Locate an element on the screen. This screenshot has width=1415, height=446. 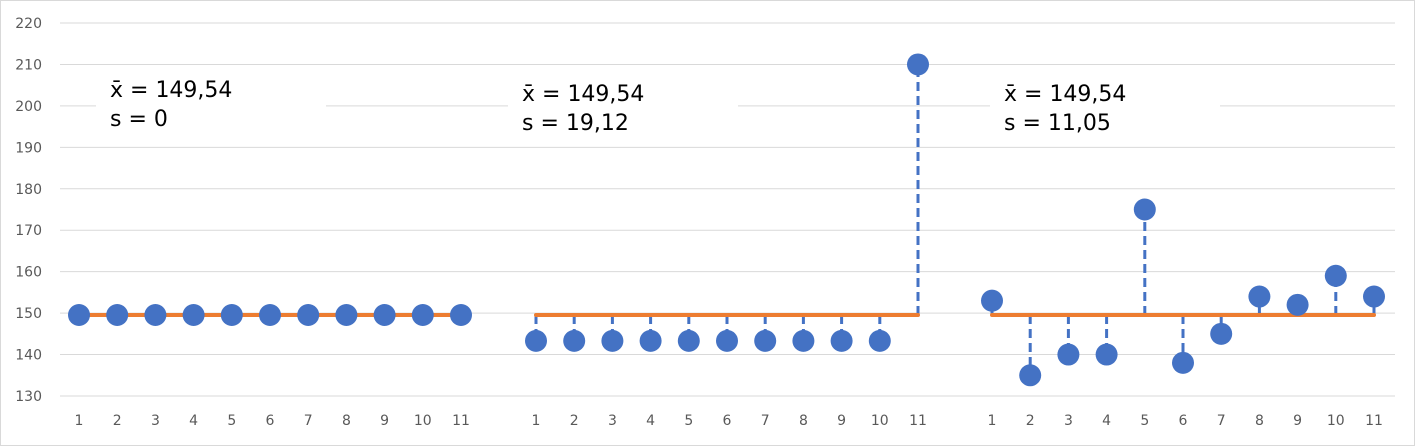
y-tick-label: 180 is located at coordinates (28, 190).